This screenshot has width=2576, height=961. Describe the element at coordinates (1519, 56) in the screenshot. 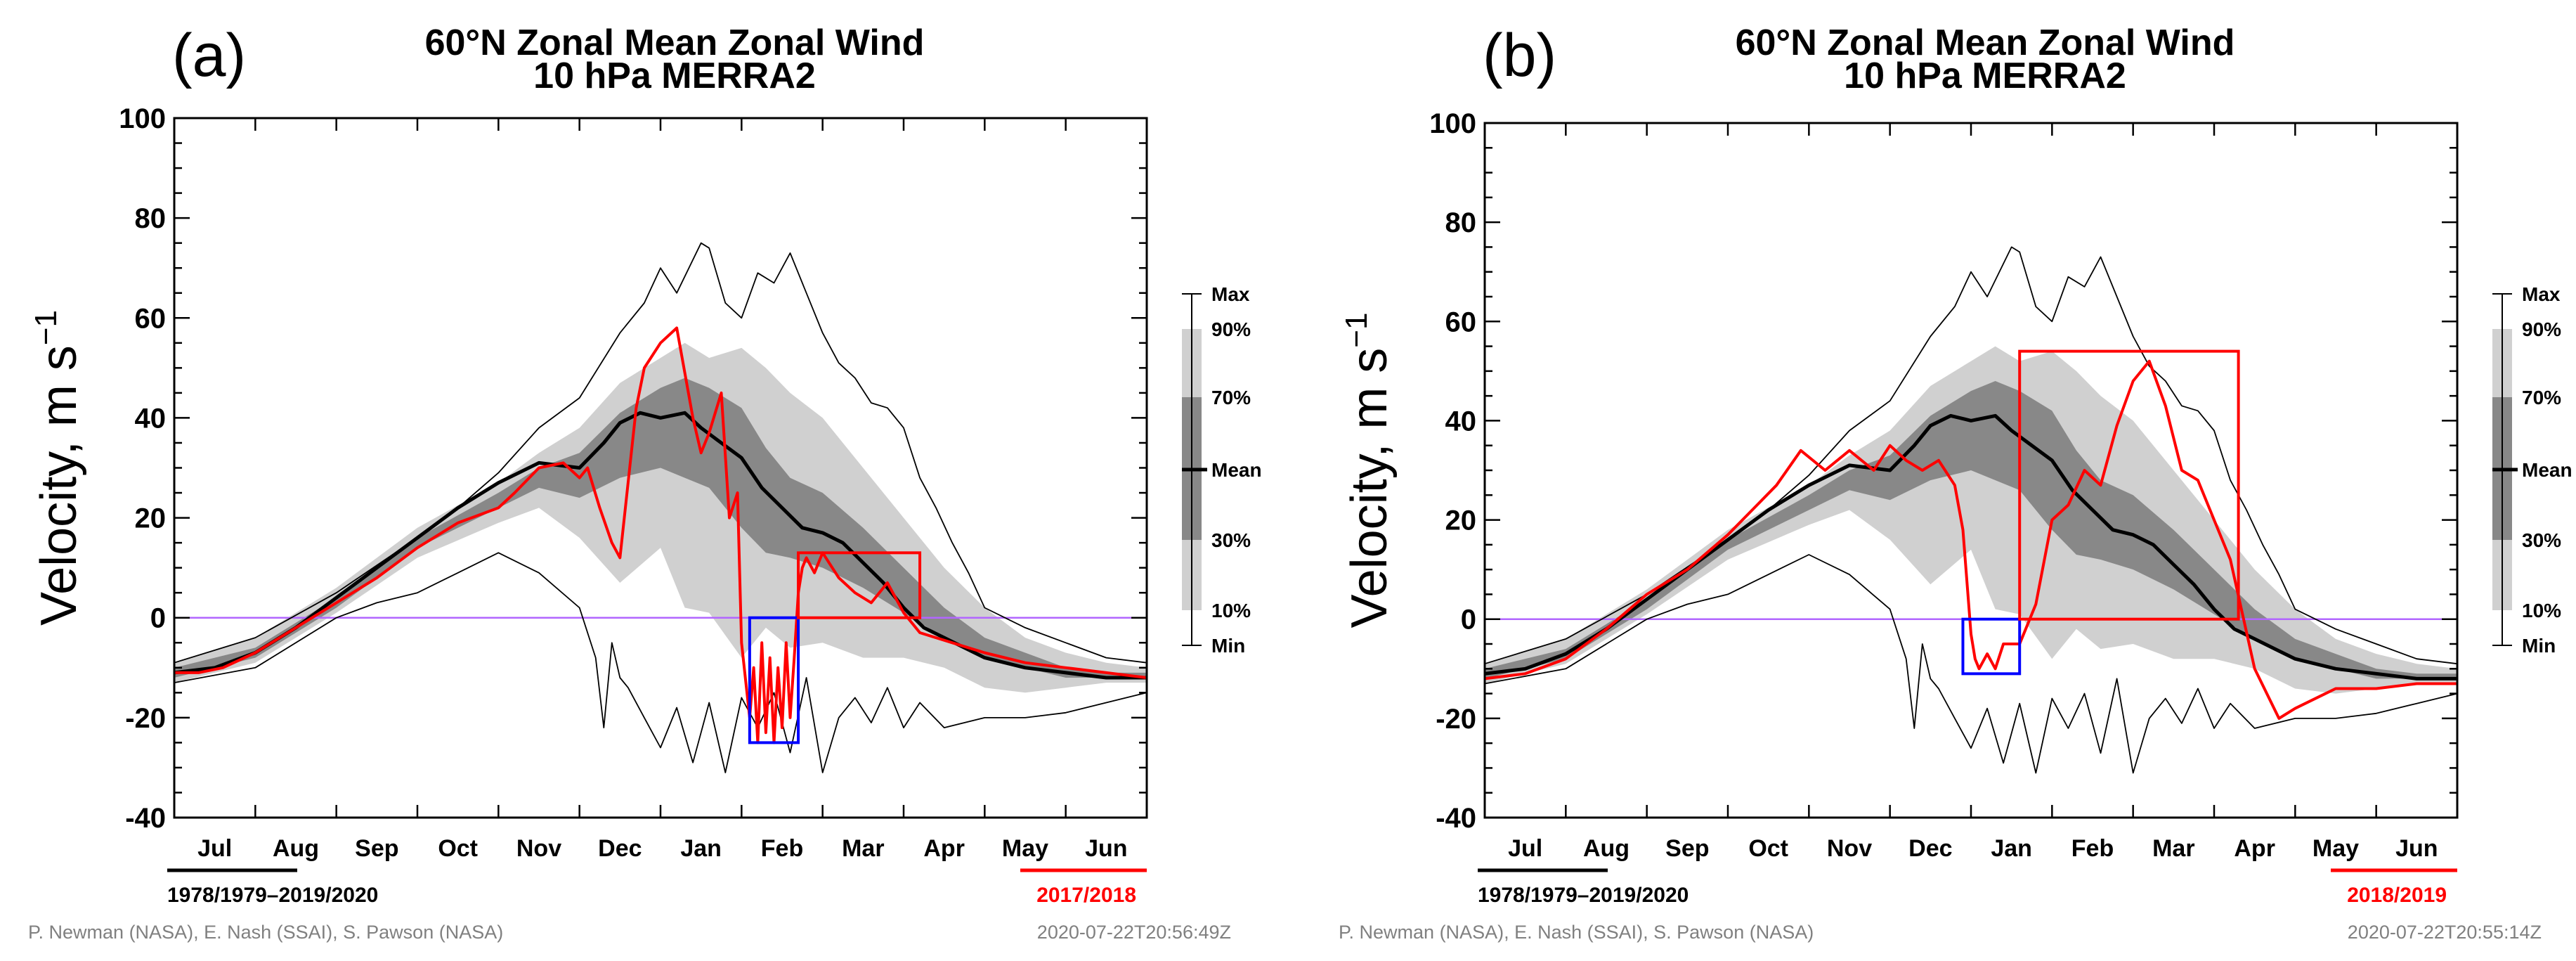

I see `panel-label: (b)` at that location.